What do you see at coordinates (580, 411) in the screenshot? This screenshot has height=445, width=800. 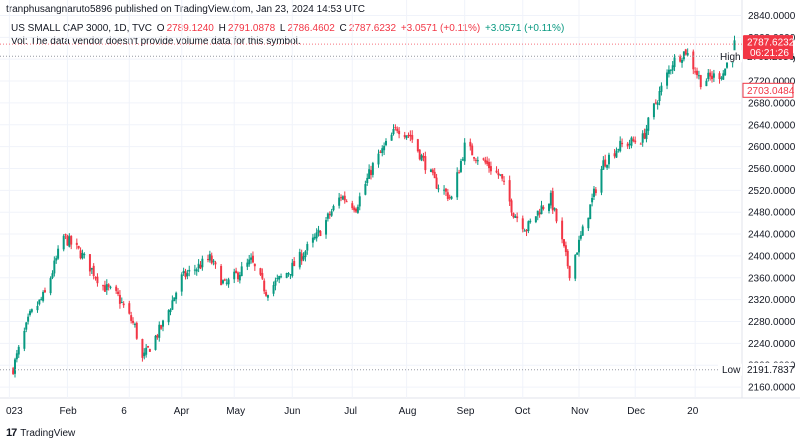 I see `x-tick-label: Nov` at bounding box center [580, 411].